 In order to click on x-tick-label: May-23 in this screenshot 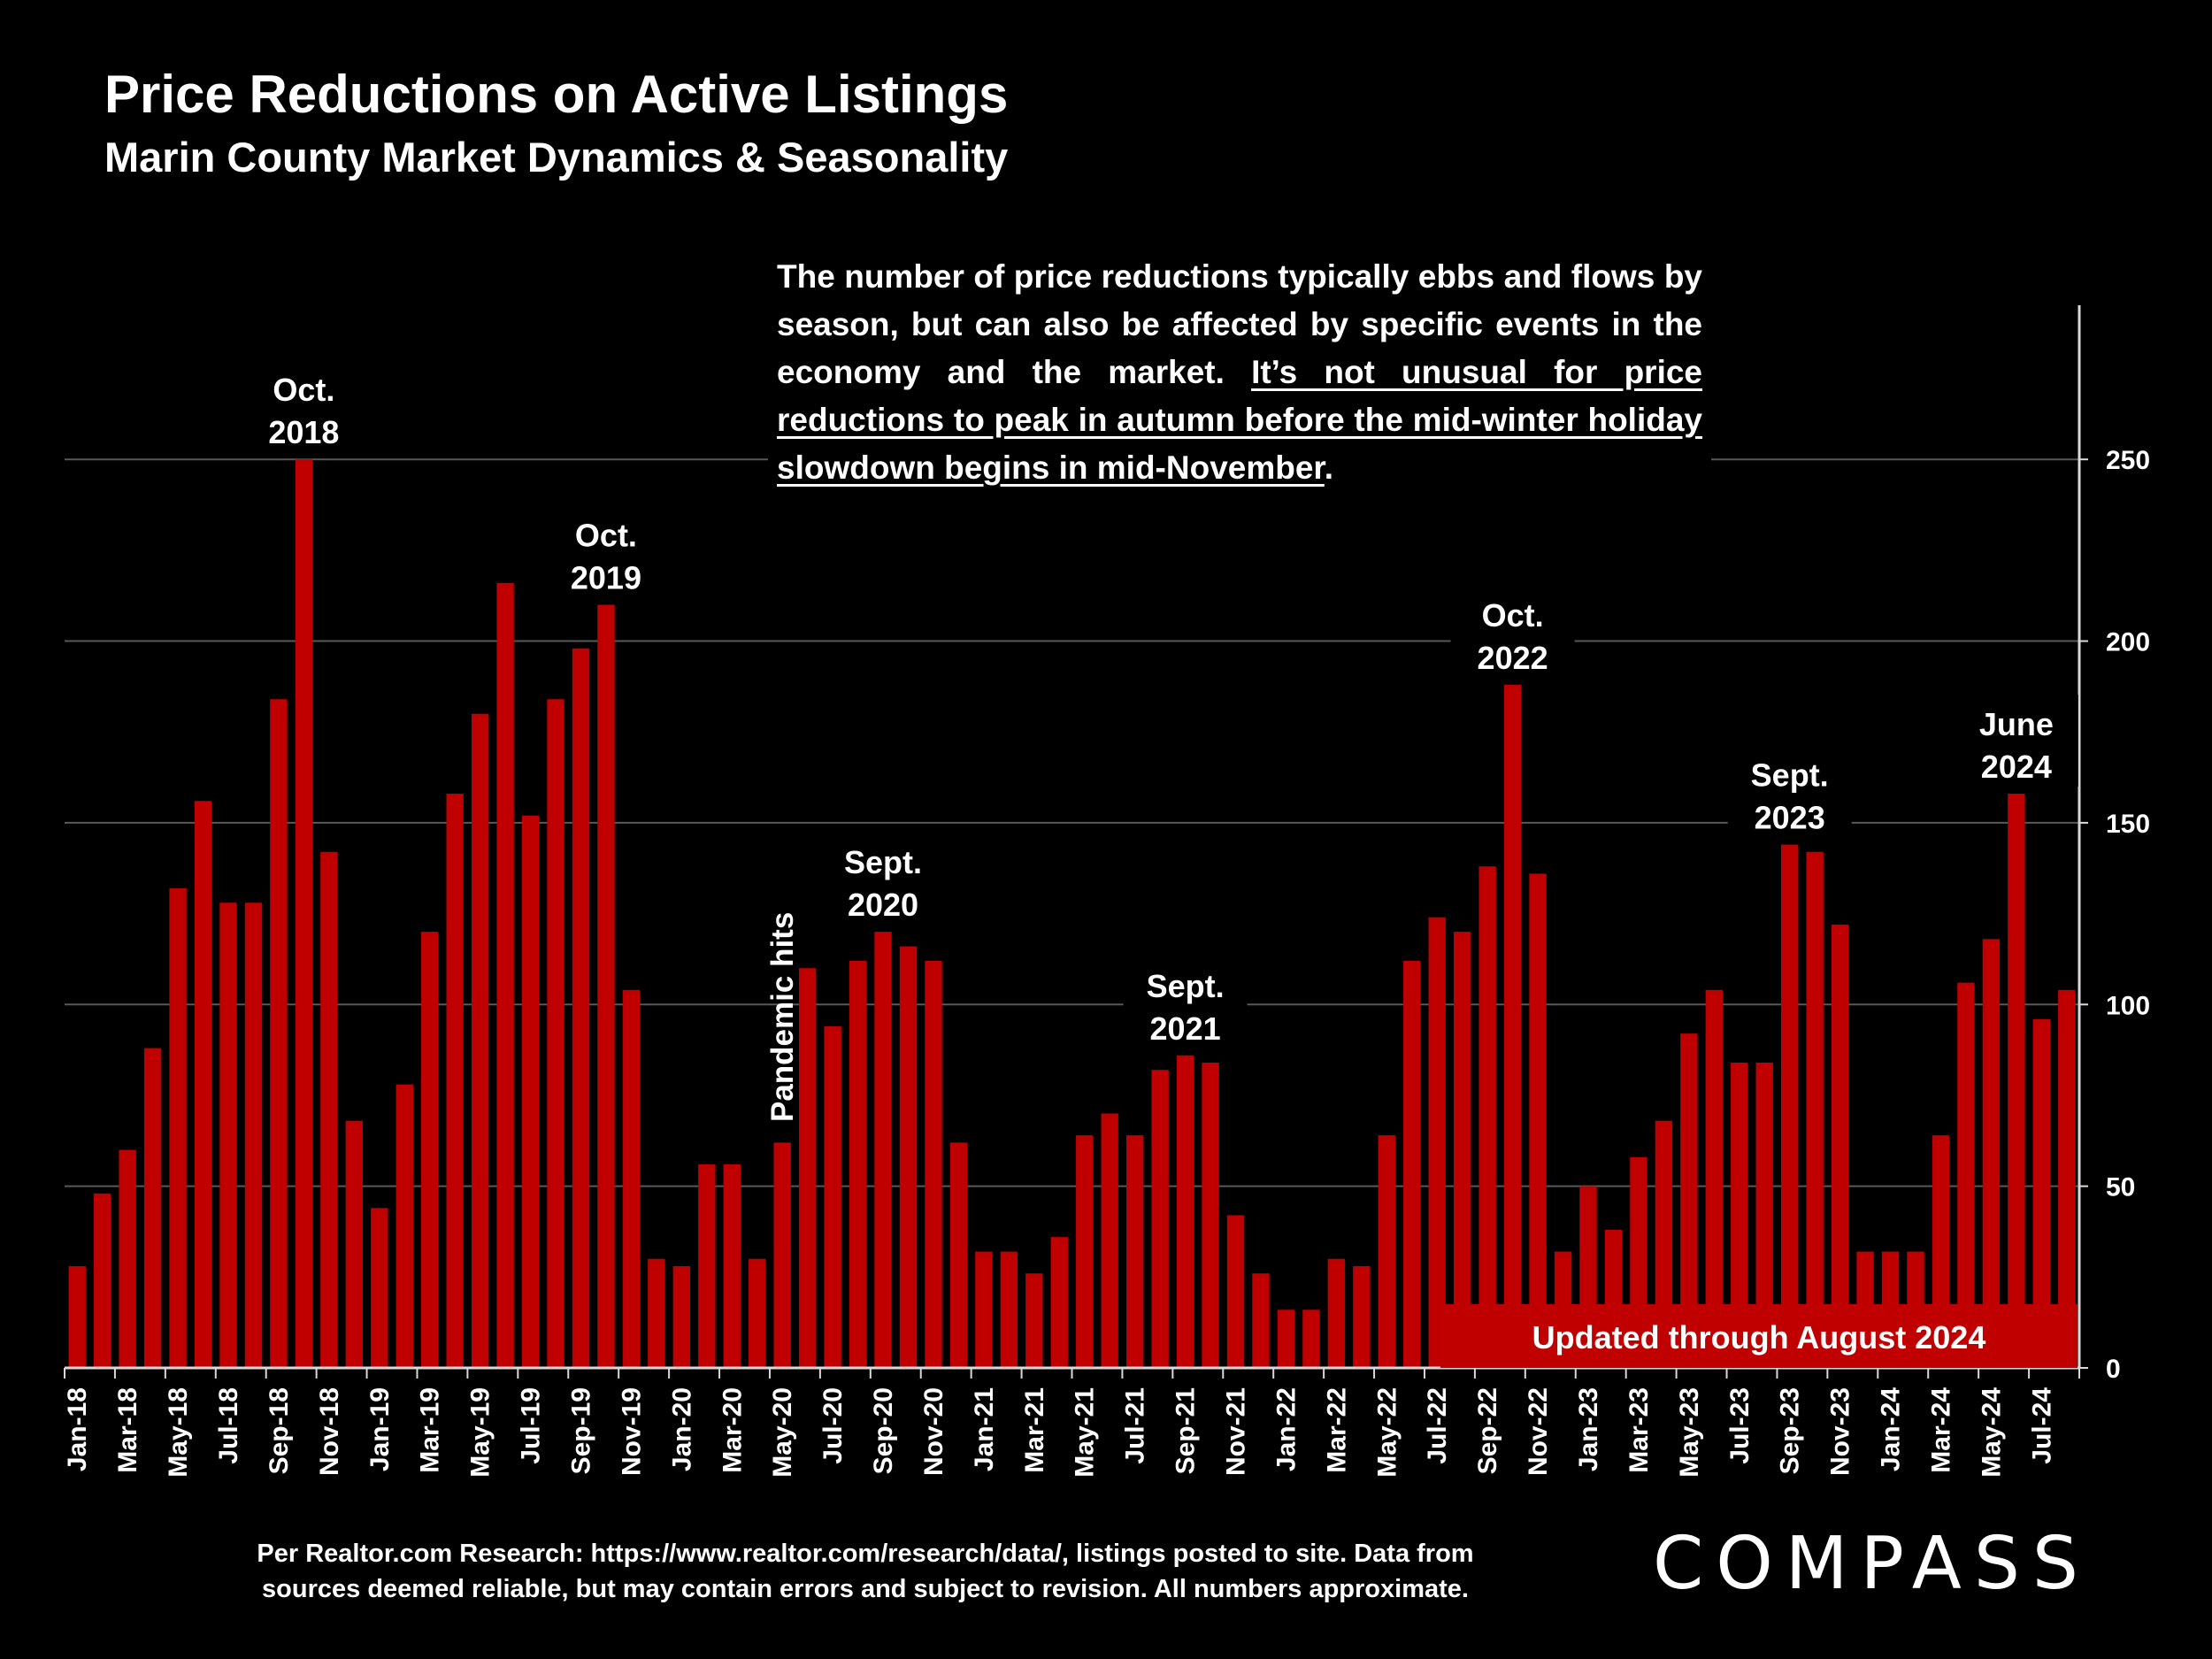, I will do `click(1689, 1433)`.